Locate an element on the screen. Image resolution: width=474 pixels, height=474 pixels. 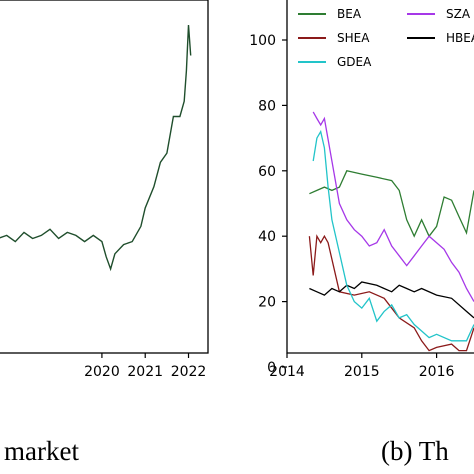
legend-label-sza: SZA is located at coordinates (458, 14).